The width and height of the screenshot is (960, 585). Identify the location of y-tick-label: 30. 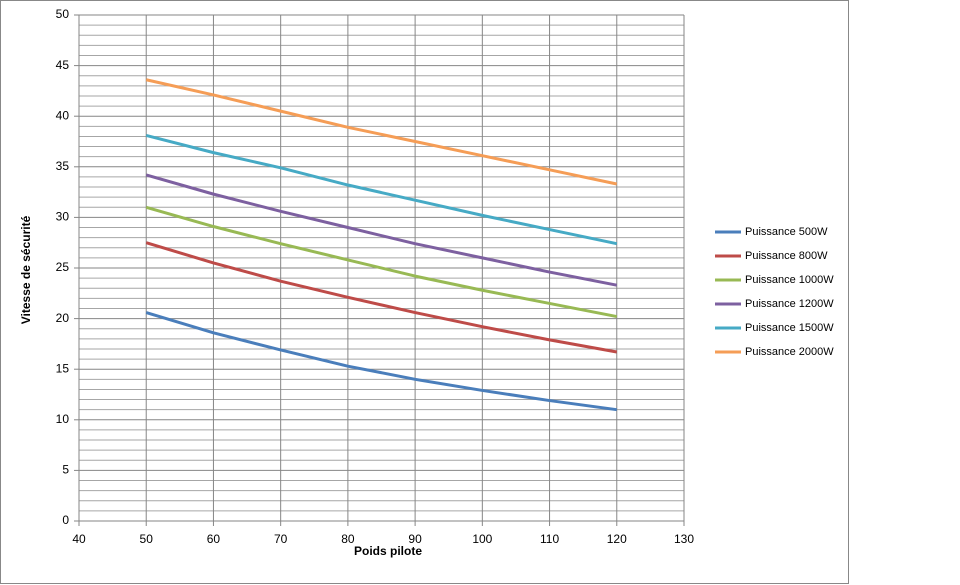
(63, 217).